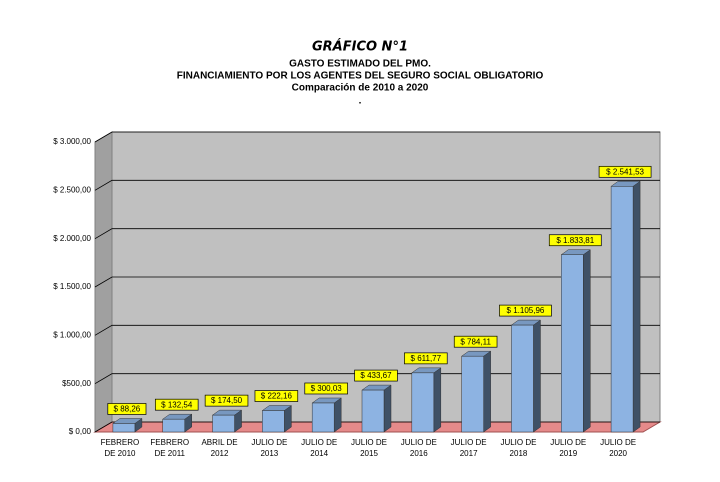  I want to click on x-tick-label: 2013, so click(269, 453).